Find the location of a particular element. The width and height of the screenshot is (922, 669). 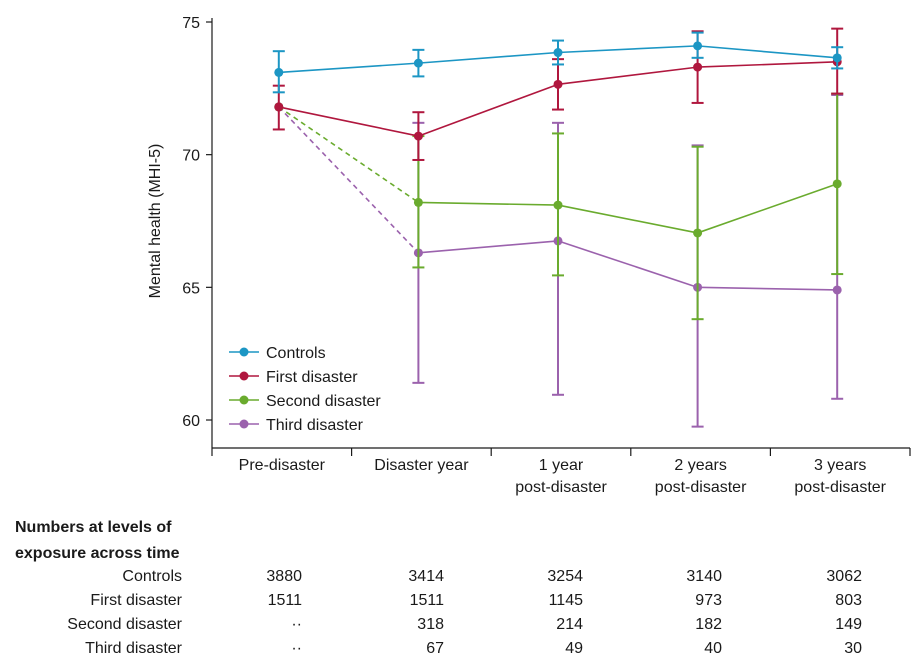

x-tick-label: 2 years is located at coordinates (700, 465).